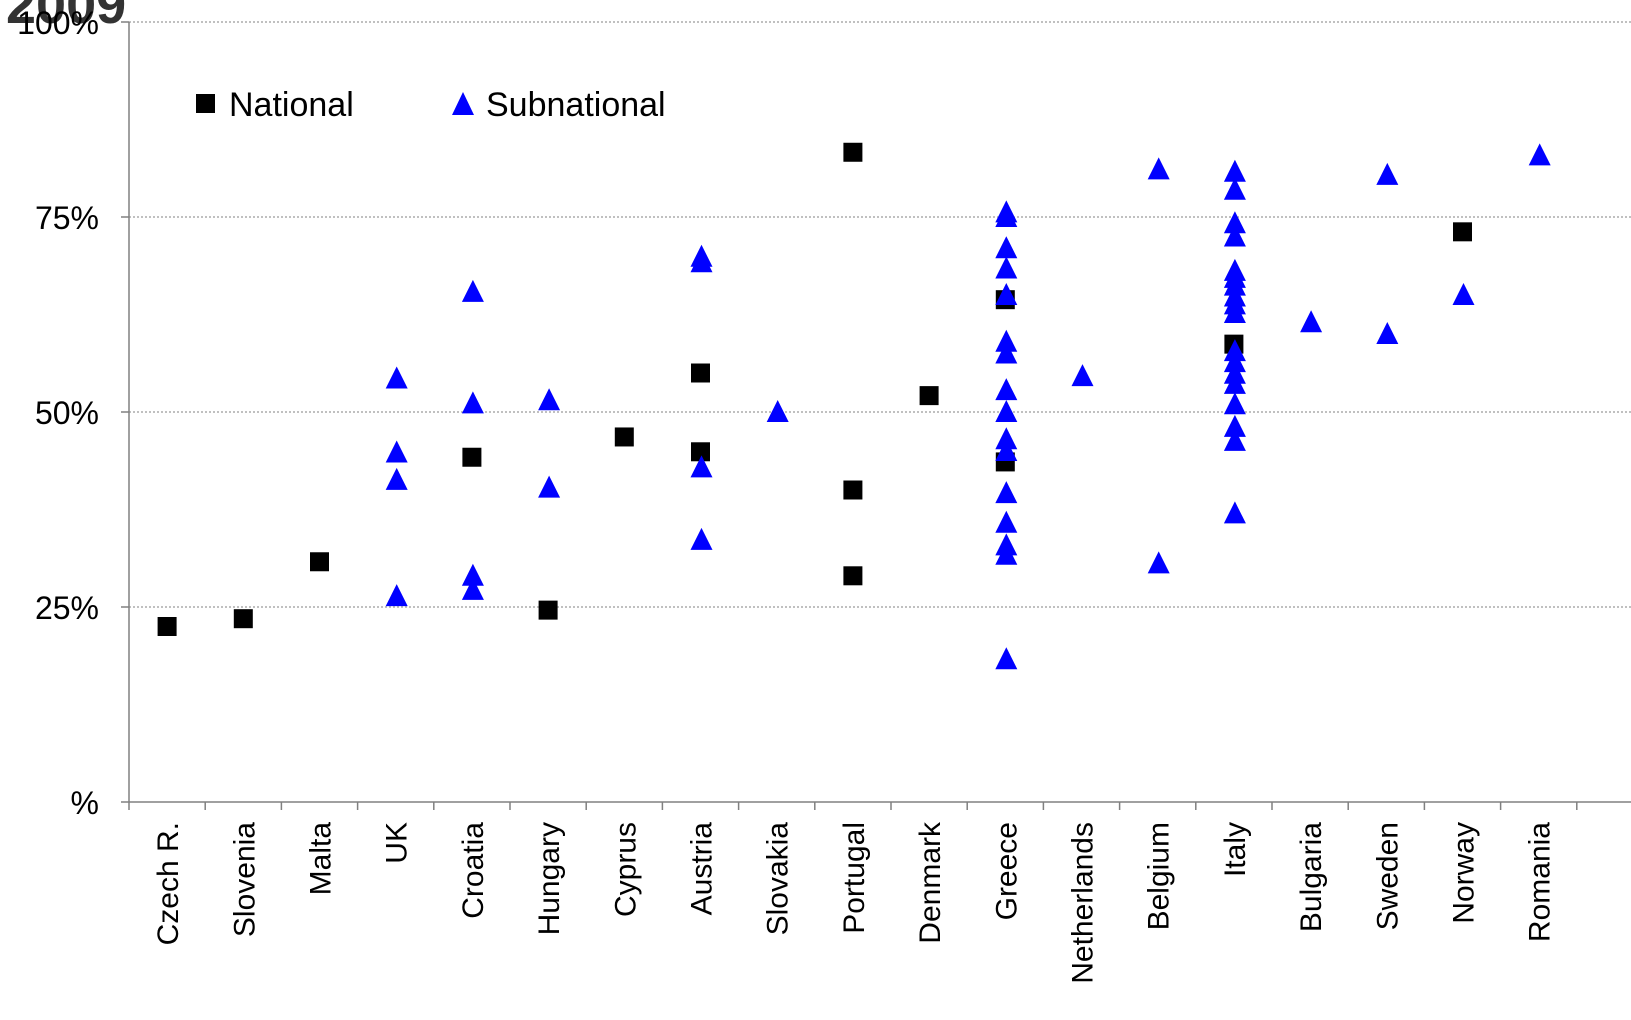 The image size is (1631, 1020). I want to click on legend: National Subnational, so click(431, 105).